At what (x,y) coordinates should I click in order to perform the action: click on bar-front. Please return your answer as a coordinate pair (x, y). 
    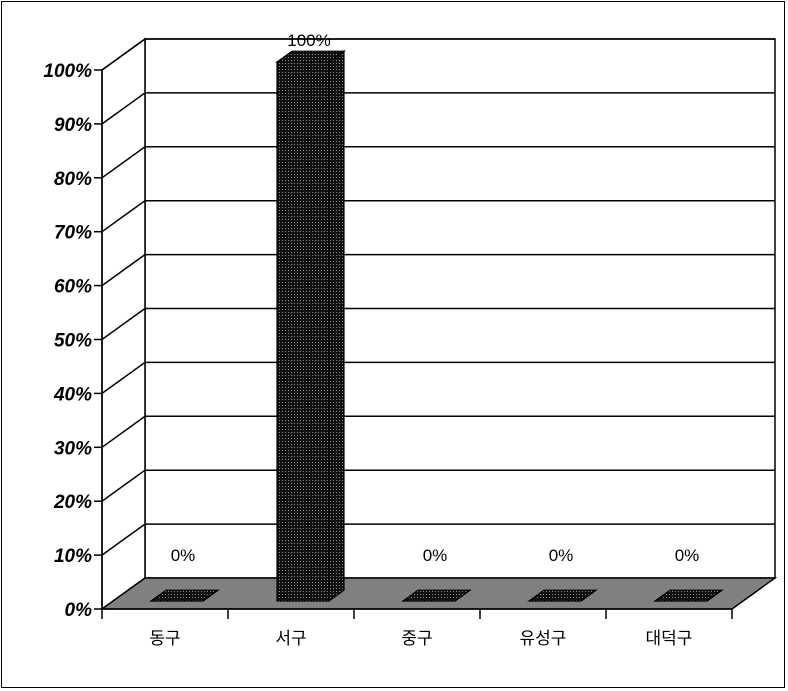
    Looking at the image, I should click on (303, 331).